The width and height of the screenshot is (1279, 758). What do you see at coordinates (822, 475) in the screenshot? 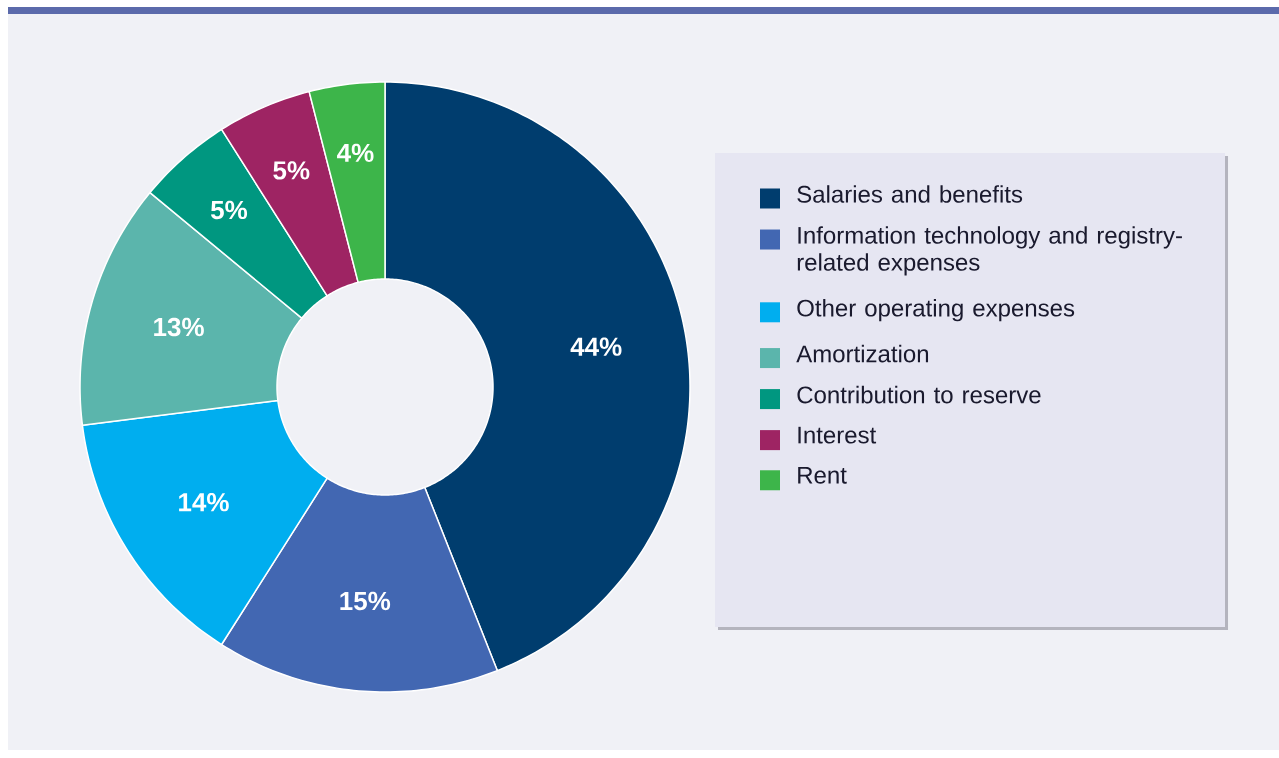
I see `legend-label: Rent` at bounding box center [822, 475].